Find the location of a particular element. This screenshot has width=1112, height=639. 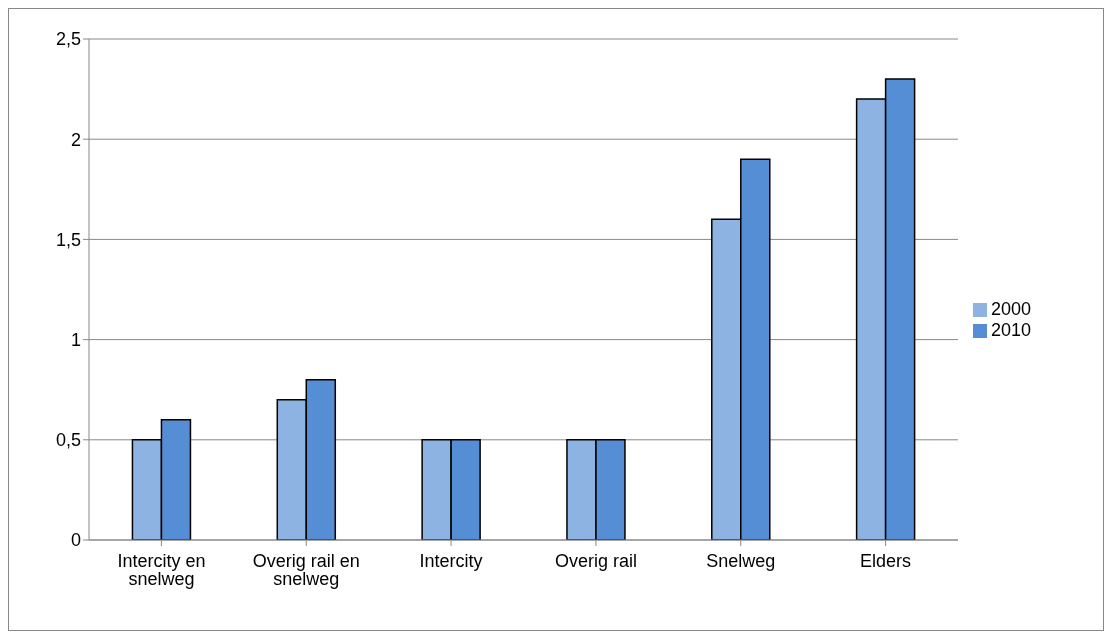

y-tick-label: 1,5 is located at coordinates (68, 239).